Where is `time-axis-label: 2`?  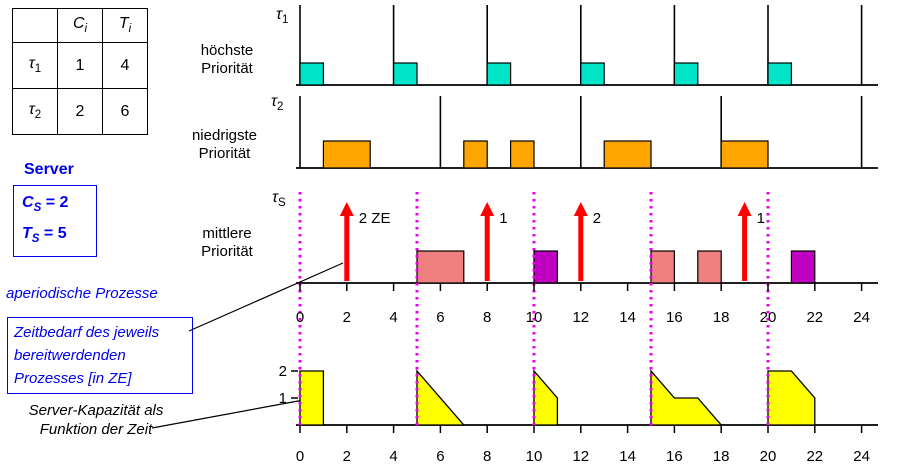
time-axis-label: 2 is located at coordinates (347, 317).